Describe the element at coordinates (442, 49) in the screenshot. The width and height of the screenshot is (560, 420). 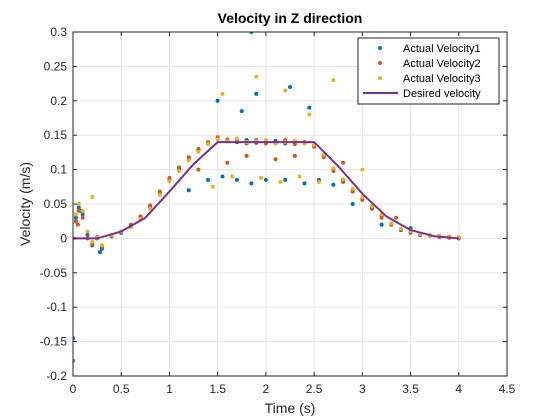
I see `legend-entry-label: Actual Velocity1` at that location.